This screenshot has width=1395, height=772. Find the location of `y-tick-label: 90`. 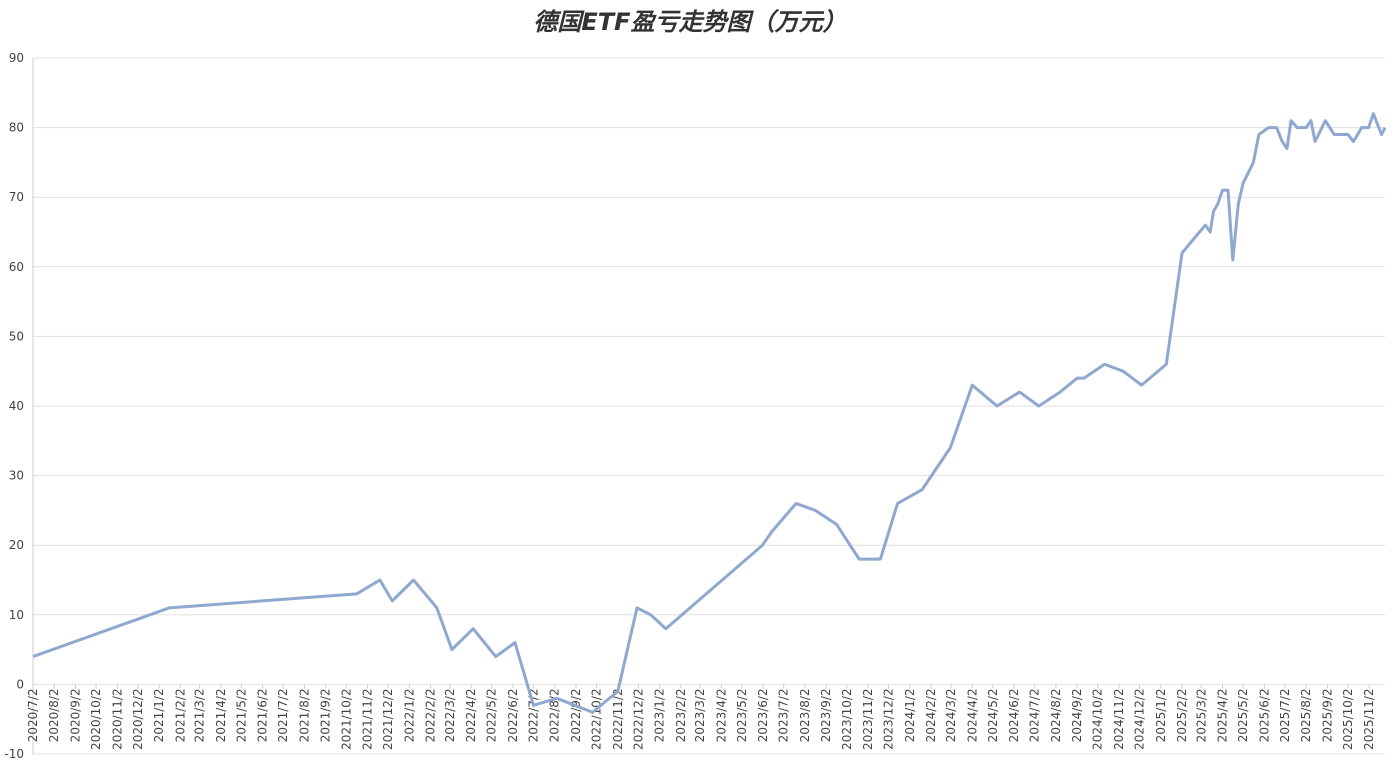

y-tick-label: 90 is located at coordinates (16, 58).